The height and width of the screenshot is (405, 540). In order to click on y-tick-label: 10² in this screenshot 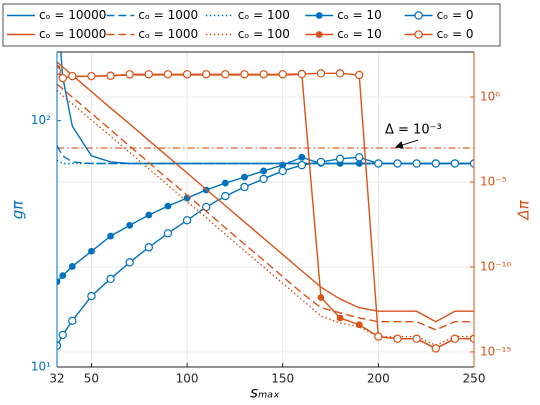, I will do `click(41, 120)`.